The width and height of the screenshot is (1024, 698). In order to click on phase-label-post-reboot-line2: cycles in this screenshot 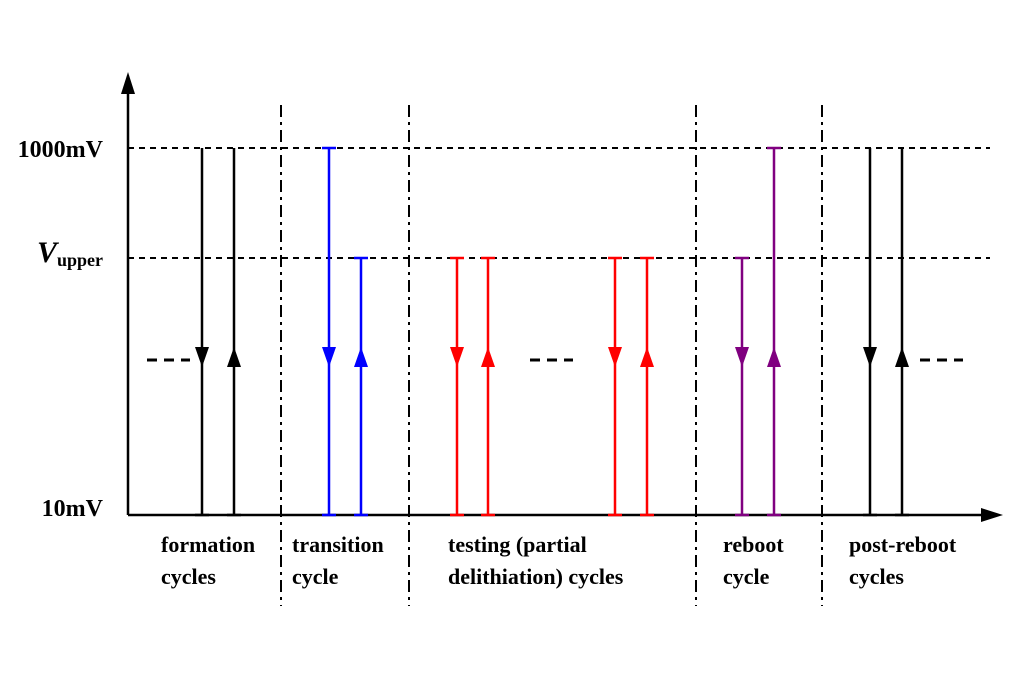, I will do `click(876, 576)`.